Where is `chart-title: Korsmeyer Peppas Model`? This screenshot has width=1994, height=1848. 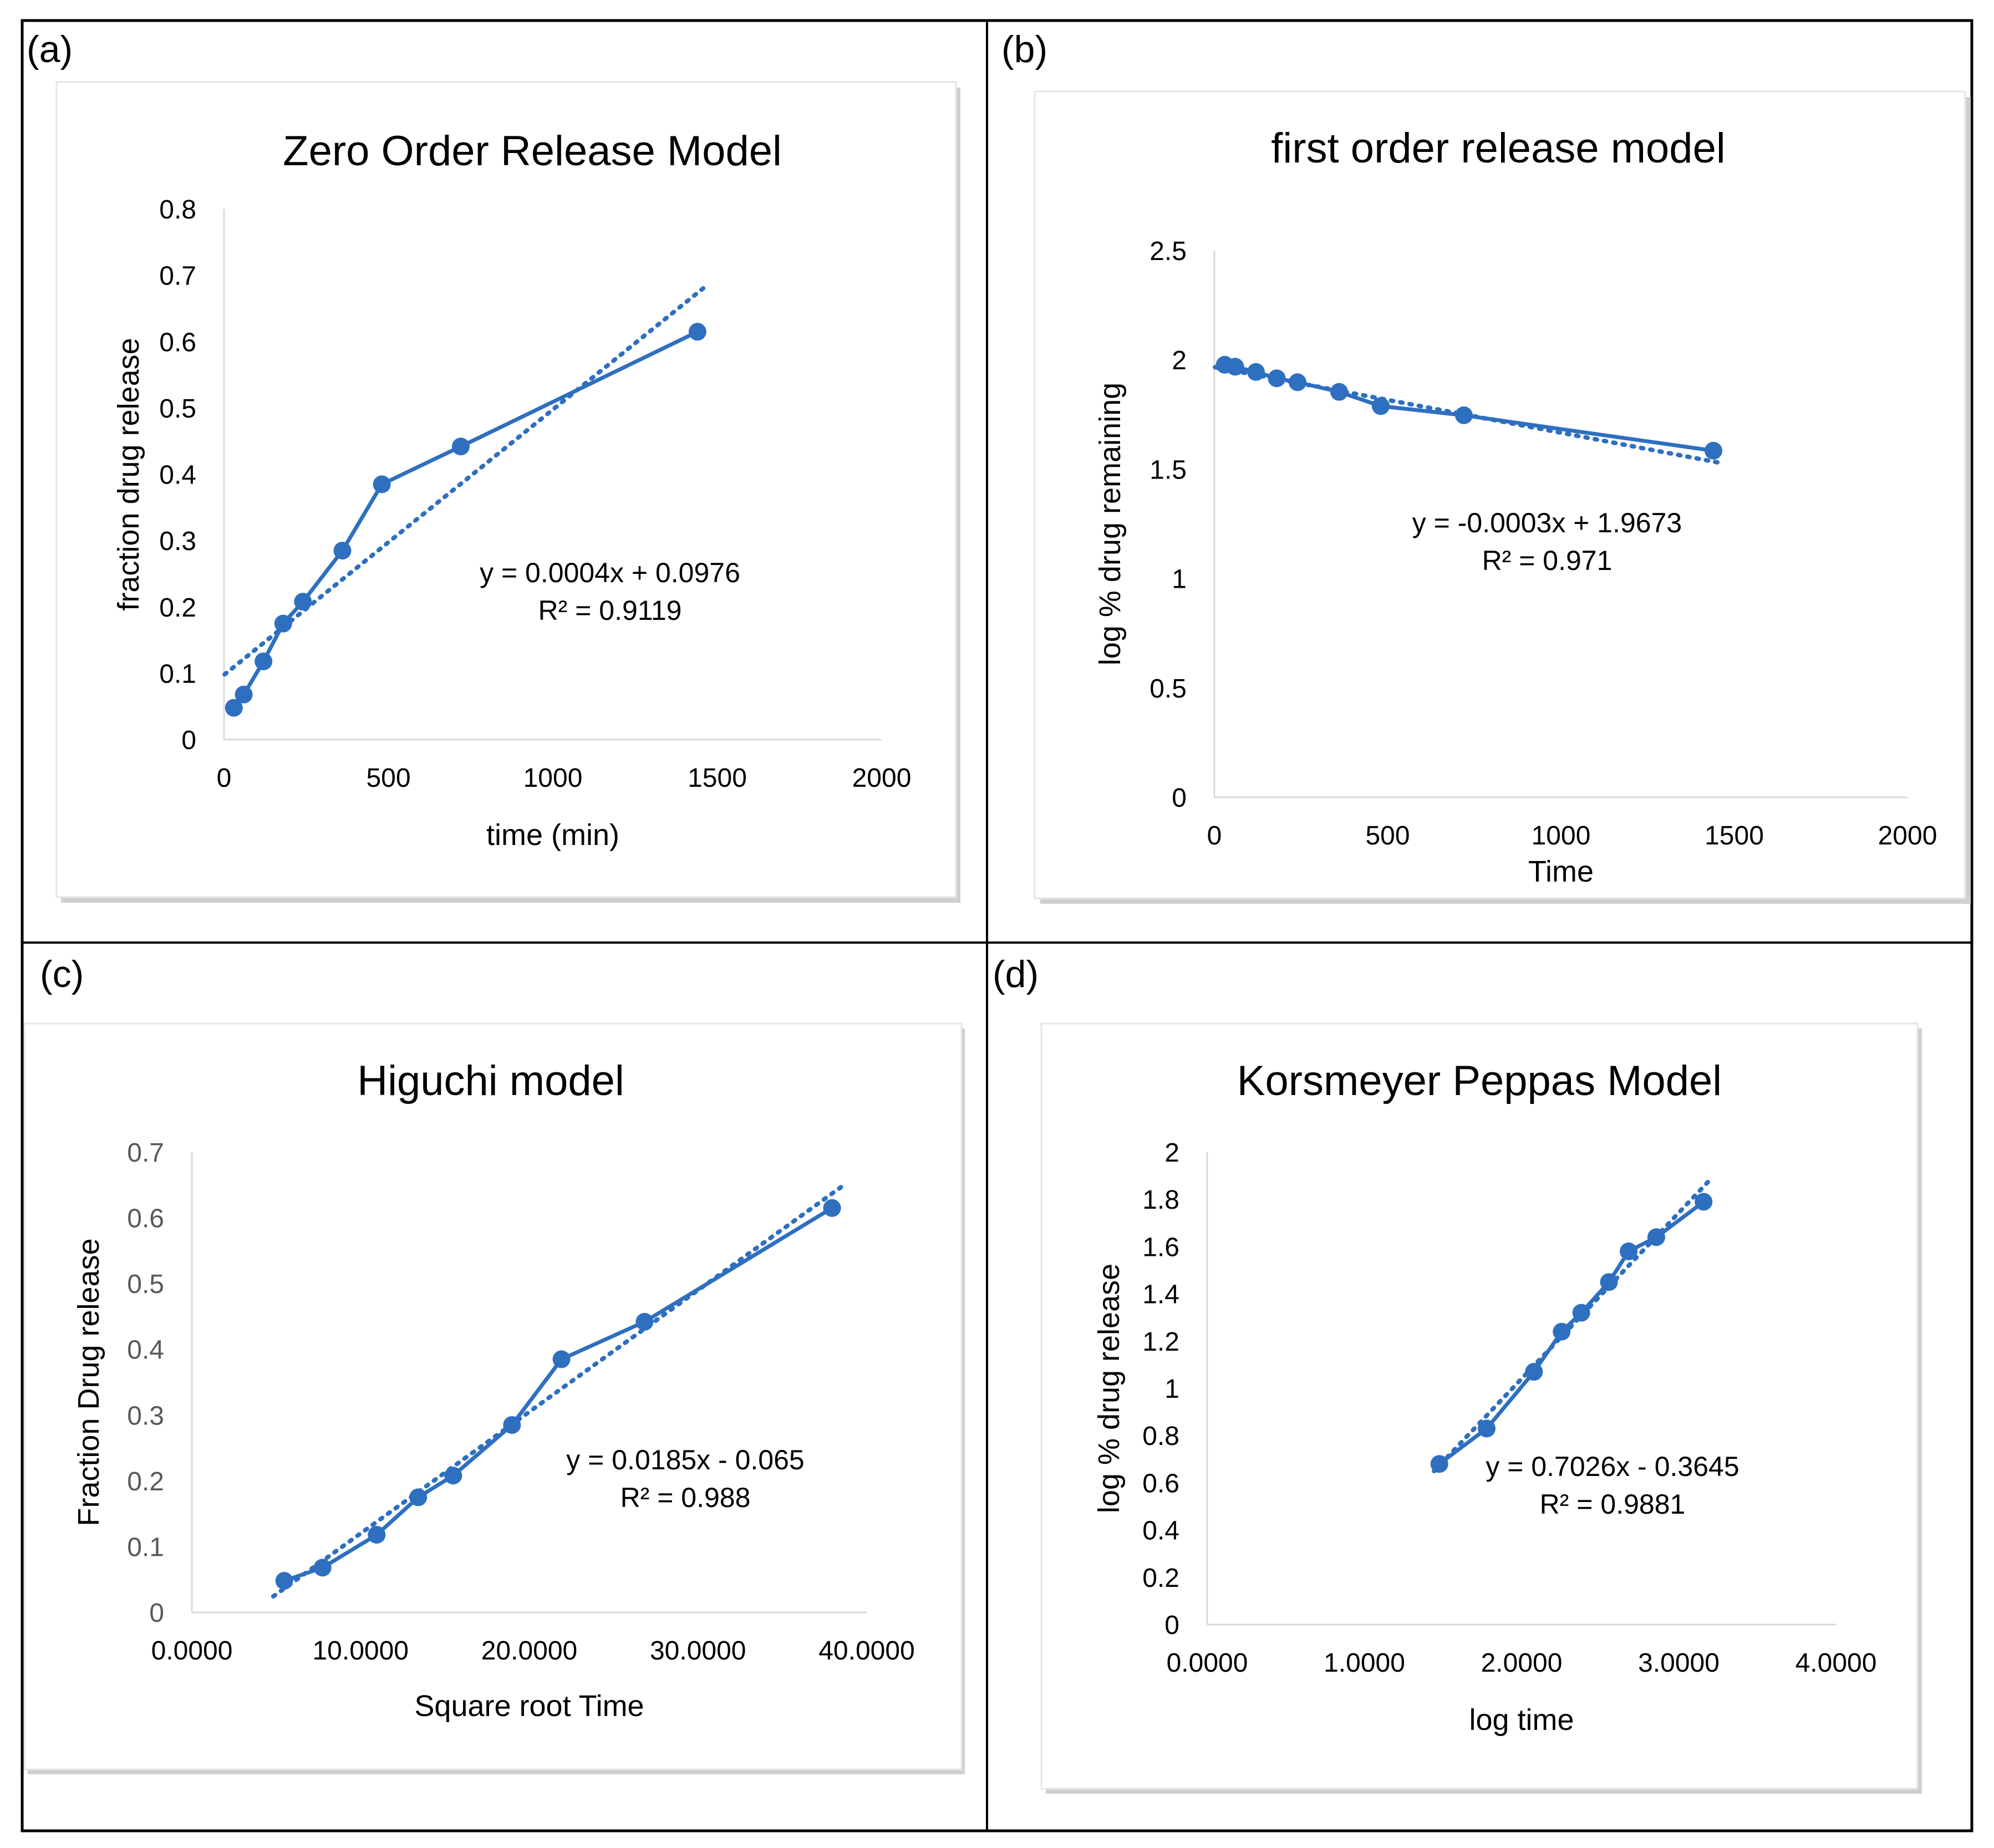
chart-title: Korsmeyer Peppas Model is located at coordinates (1479, 1081).